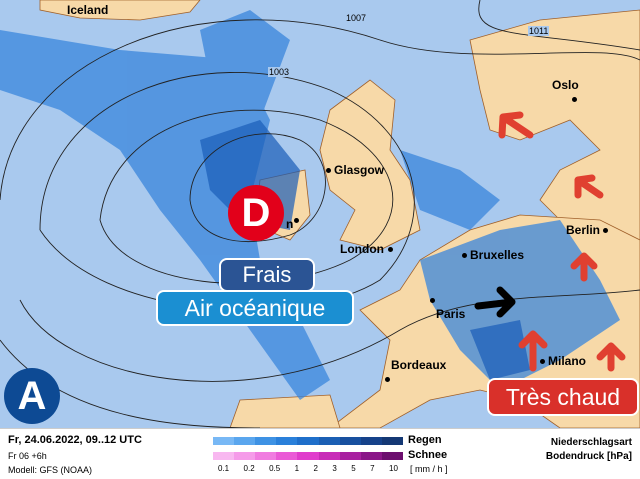 This screenshot has width=640, height=479. Describe the element at coordinates (563, 397) in the screenshot. I see `badge-tres-chaud: Très chaud` at that location.